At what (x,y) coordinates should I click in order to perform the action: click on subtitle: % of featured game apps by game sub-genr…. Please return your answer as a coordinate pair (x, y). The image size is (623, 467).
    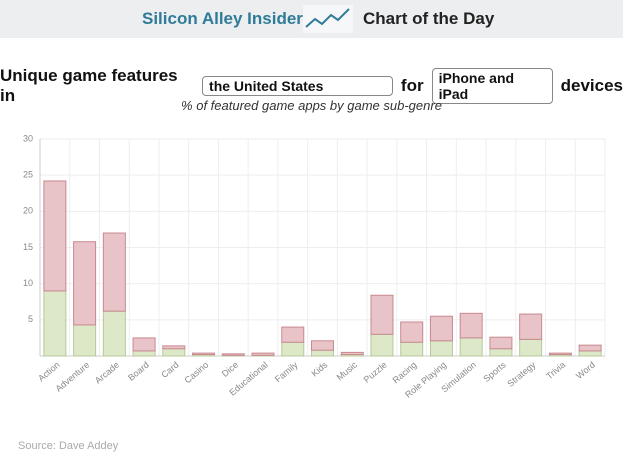
    Looking at the image, I should click on (311, 105).